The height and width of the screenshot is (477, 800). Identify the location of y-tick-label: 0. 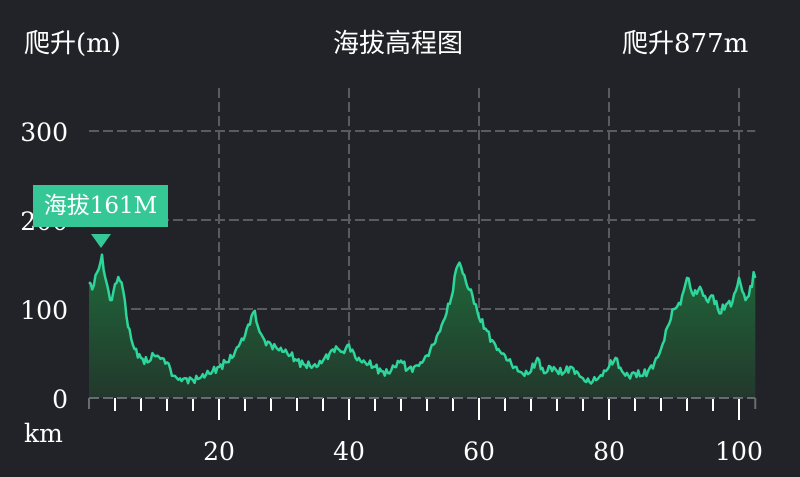
(60, 399).